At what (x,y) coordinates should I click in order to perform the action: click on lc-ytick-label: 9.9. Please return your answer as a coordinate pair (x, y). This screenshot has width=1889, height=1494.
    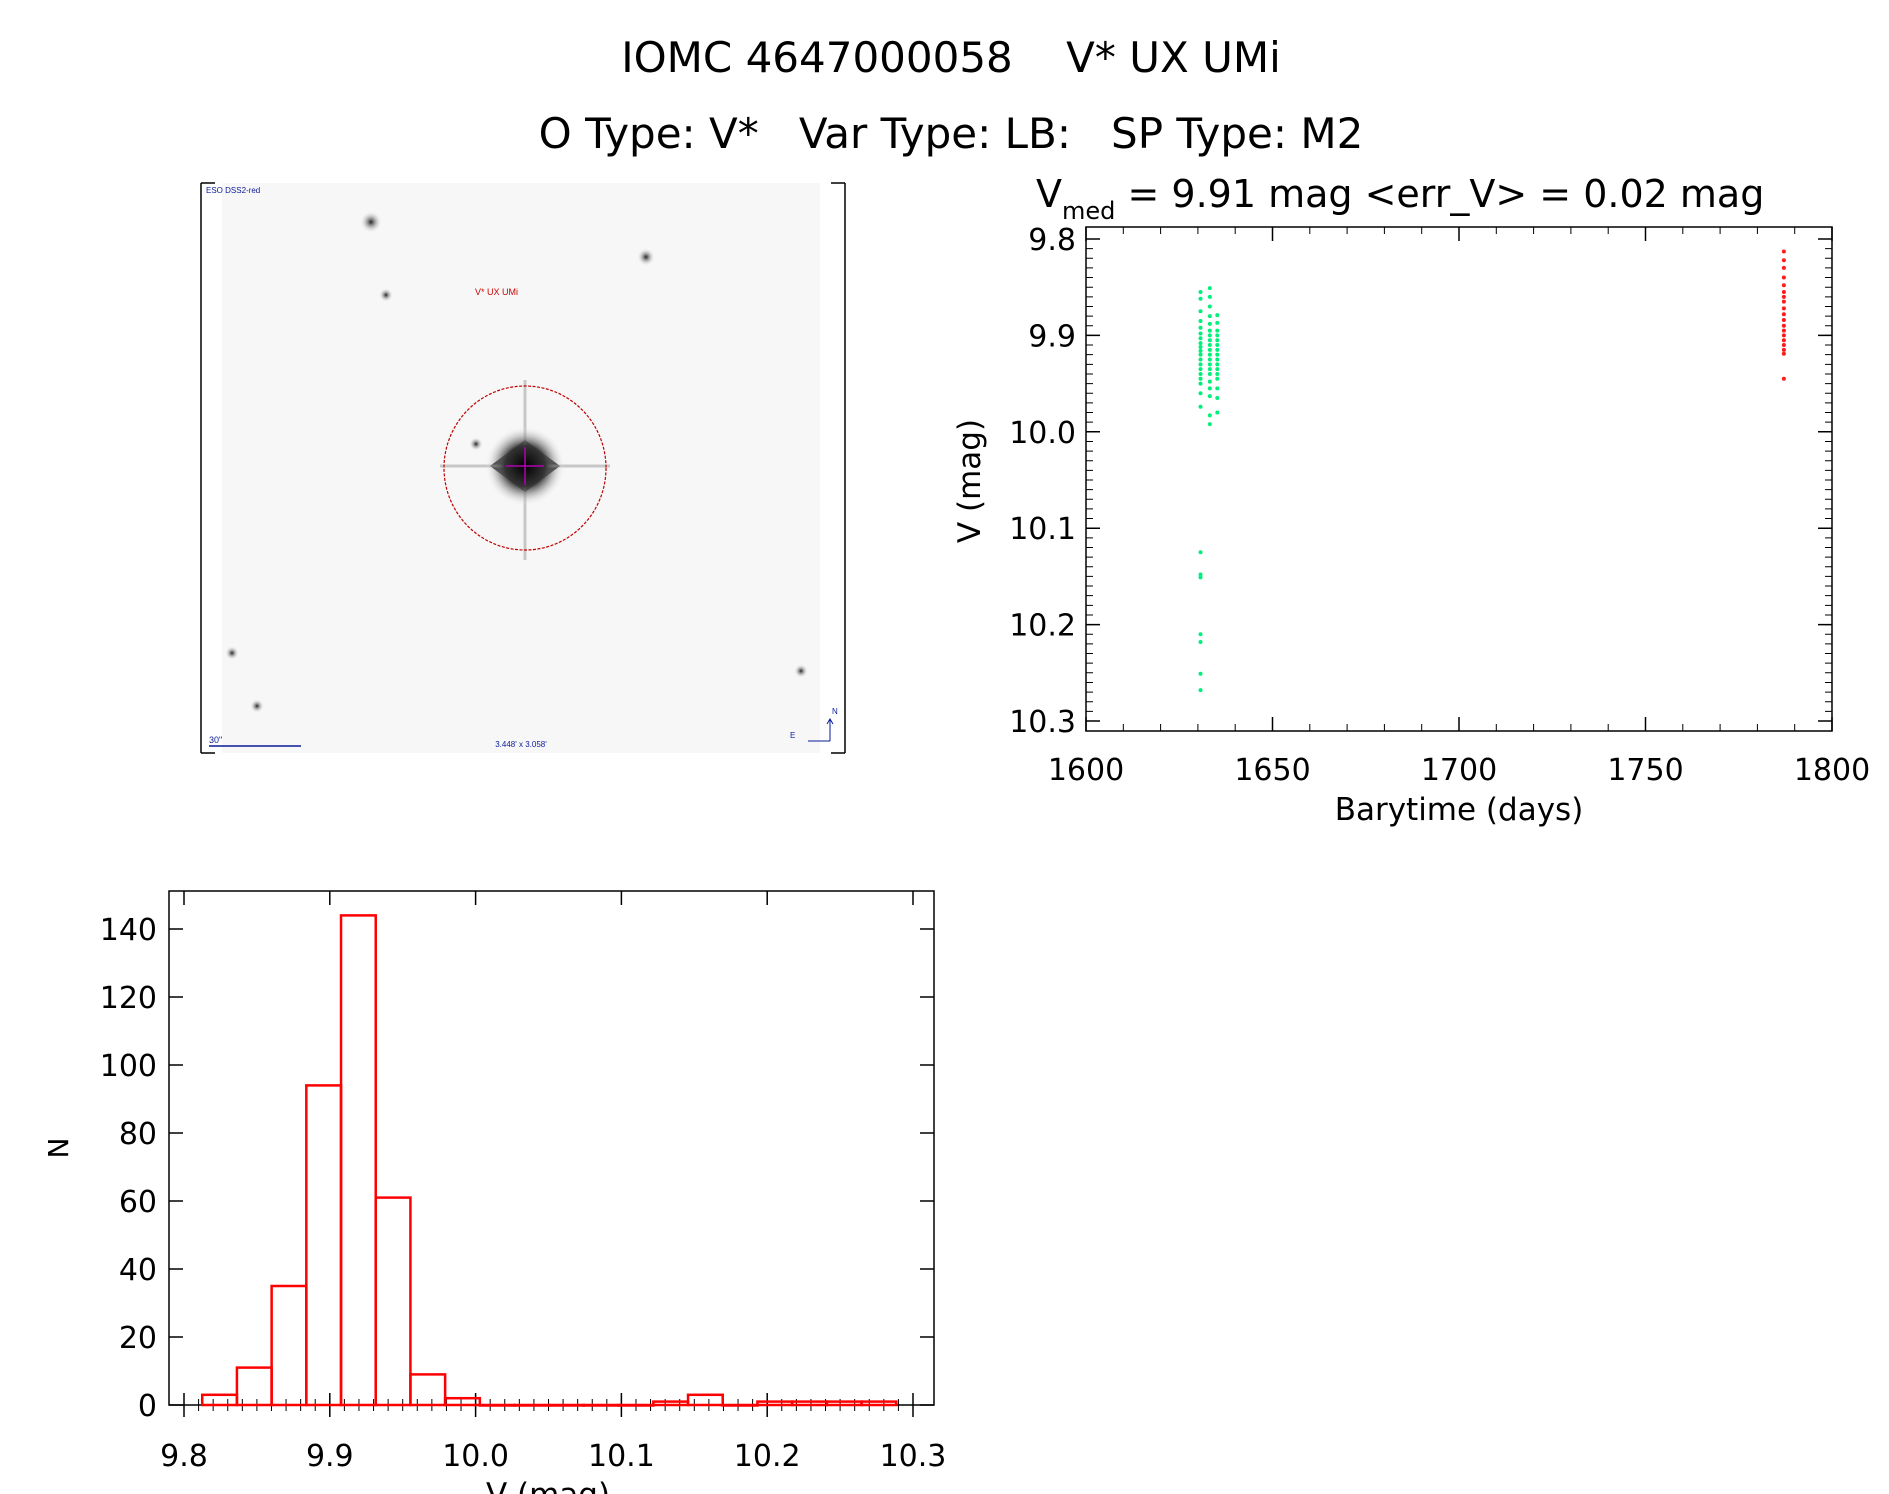
    Looking at the image, I should click on (1052, 336).